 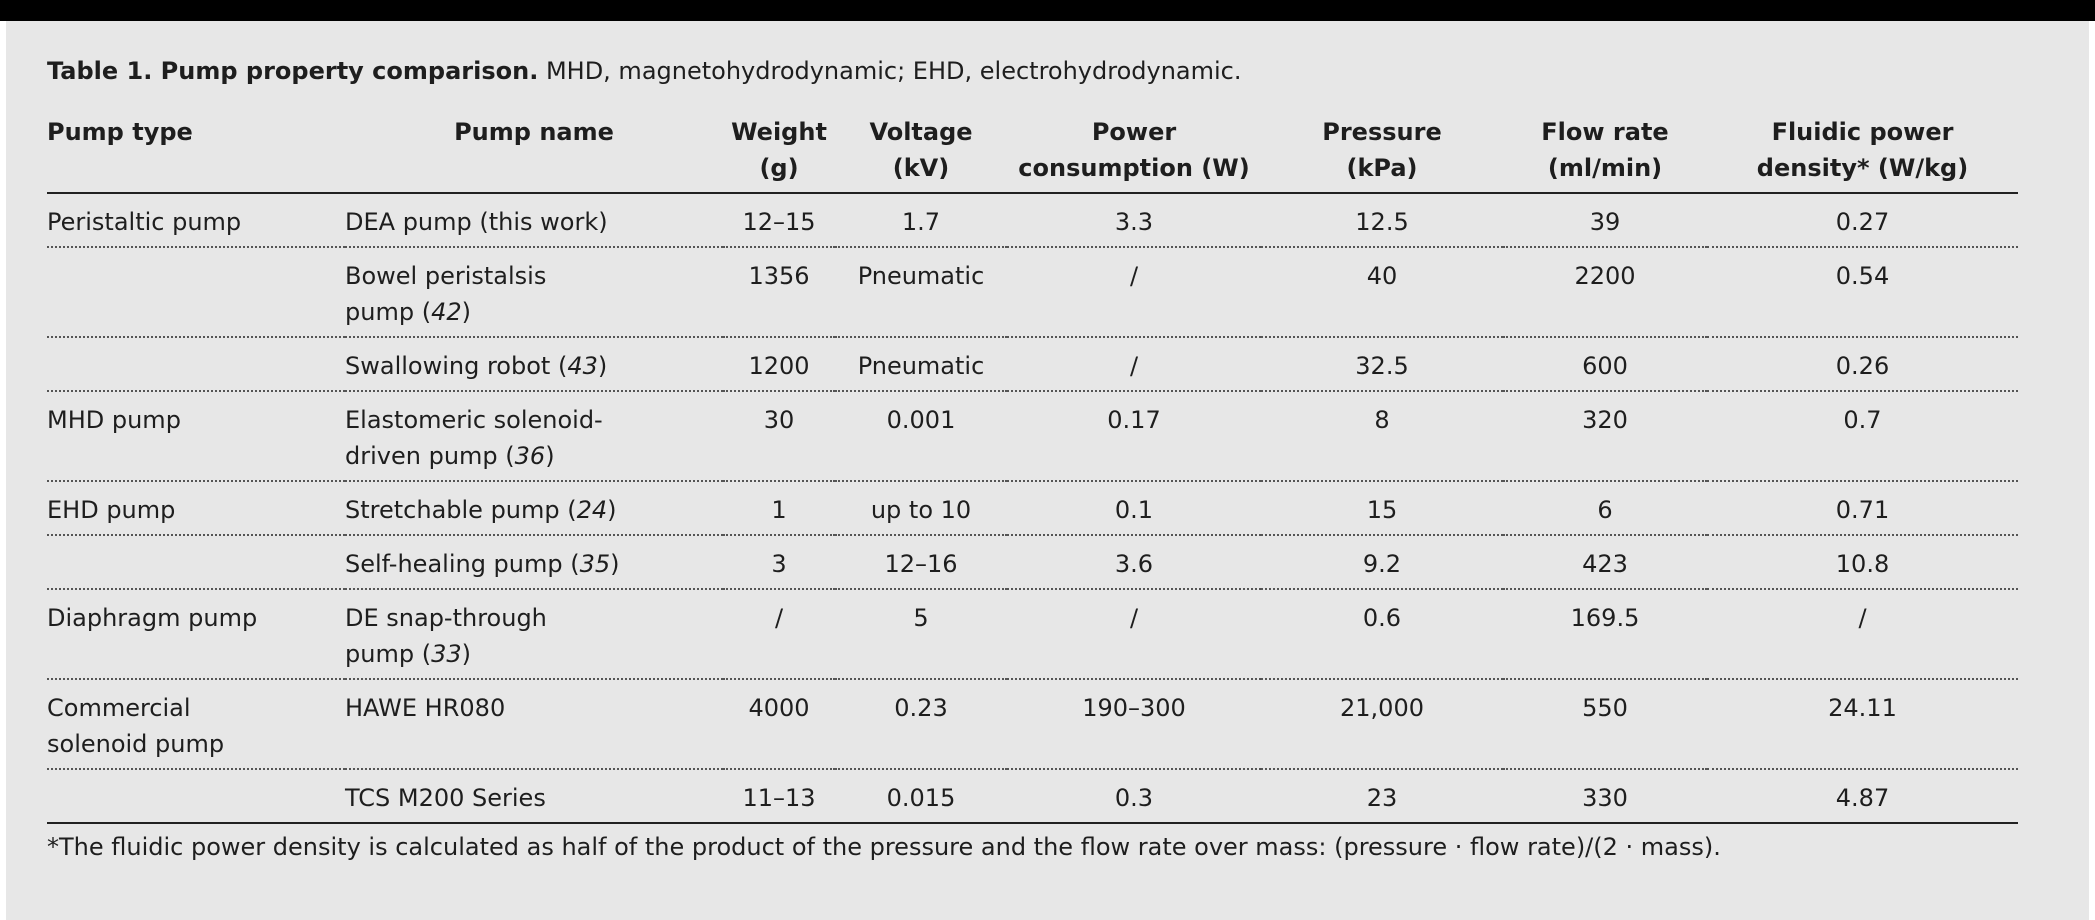 What do you see at coordinates (534, 634) in the screenshot?
I see `cell-pump-name: DE snap-through pump (33)` at bounding box center [534, 634].